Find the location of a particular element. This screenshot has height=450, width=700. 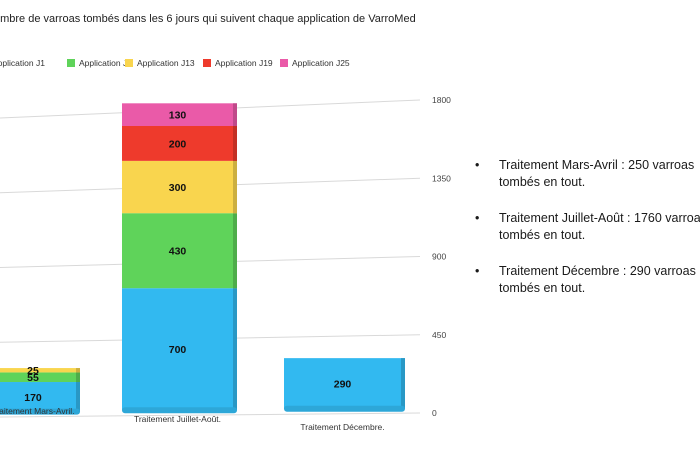

x-tick-label: Traitement Juillet-Août. is located at coordinates (177, 419).